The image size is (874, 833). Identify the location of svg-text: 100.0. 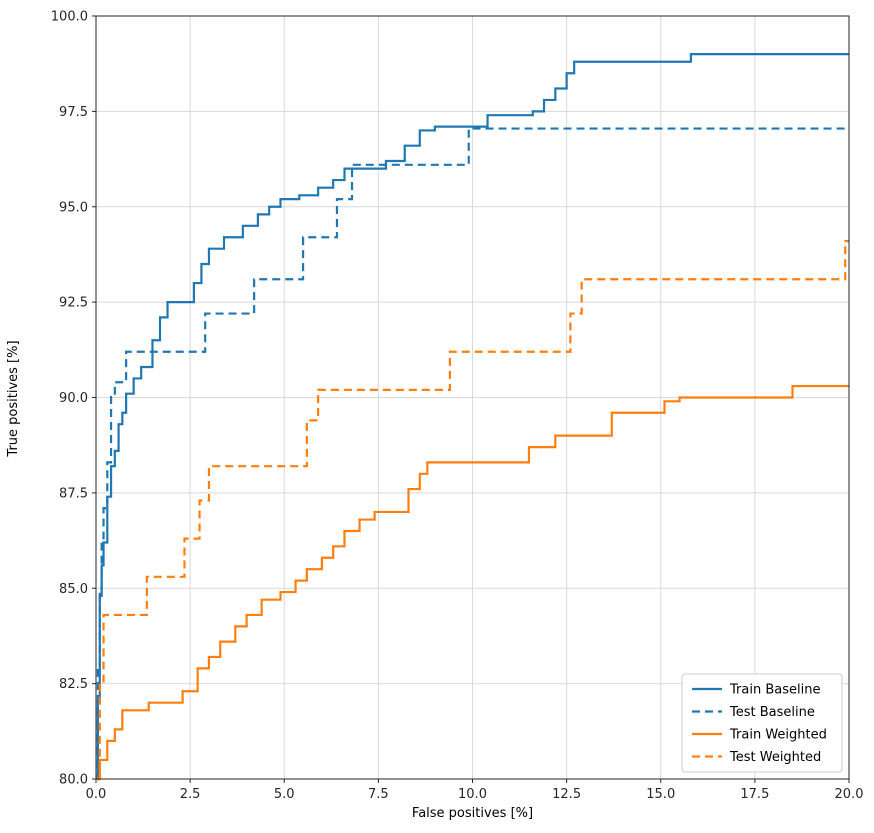
(69, 17).